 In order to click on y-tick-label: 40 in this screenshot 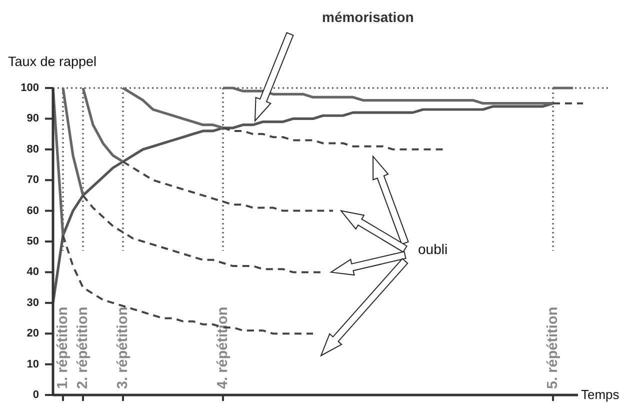, I will do `click(32, 272)`.